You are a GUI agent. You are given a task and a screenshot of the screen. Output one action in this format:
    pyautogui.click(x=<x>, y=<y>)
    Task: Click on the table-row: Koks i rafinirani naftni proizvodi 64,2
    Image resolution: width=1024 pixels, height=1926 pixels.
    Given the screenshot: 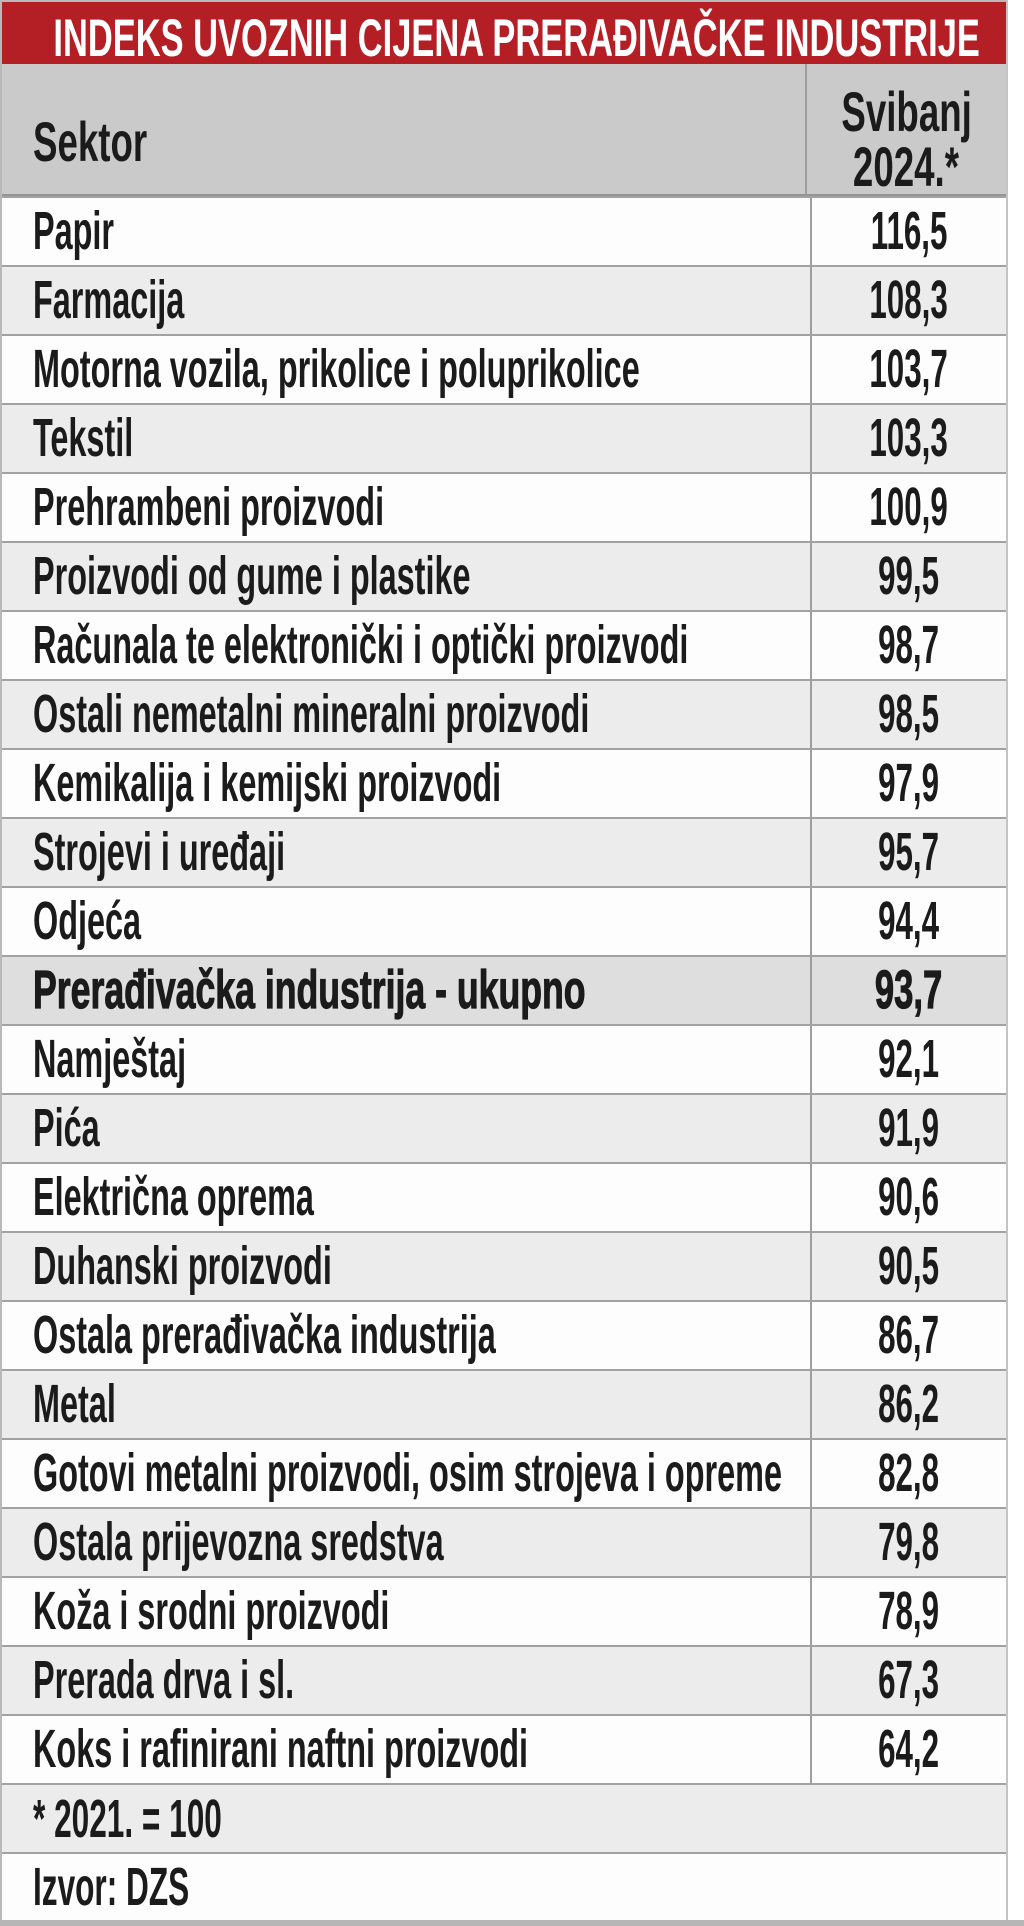 What is the action you would take?
    pyautogui.click(x=504, y=1748)
    